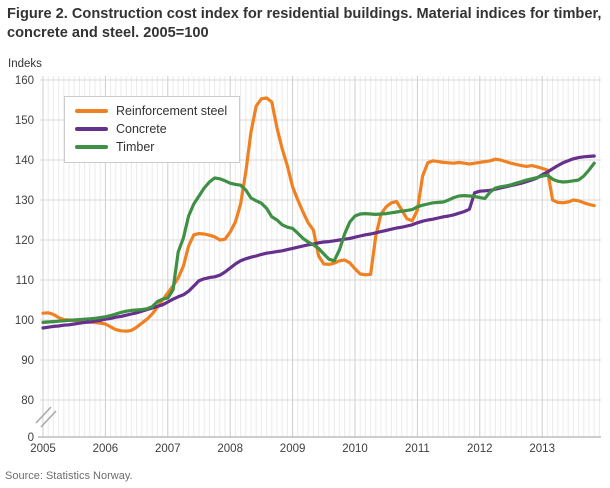  Describe the element at coordinates (25, 281) in the screenshot. I see `svg-text: 110` at that location.